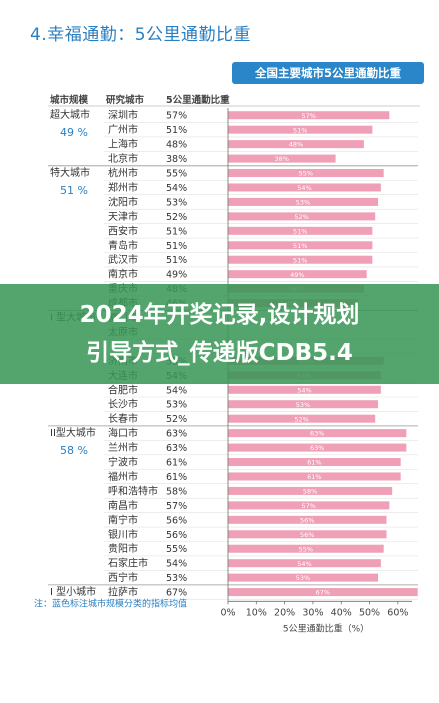 Image resolution: width=439 pixels, height=703 pixels. I want to click on city-label: 深圳市, so click(123, 115).